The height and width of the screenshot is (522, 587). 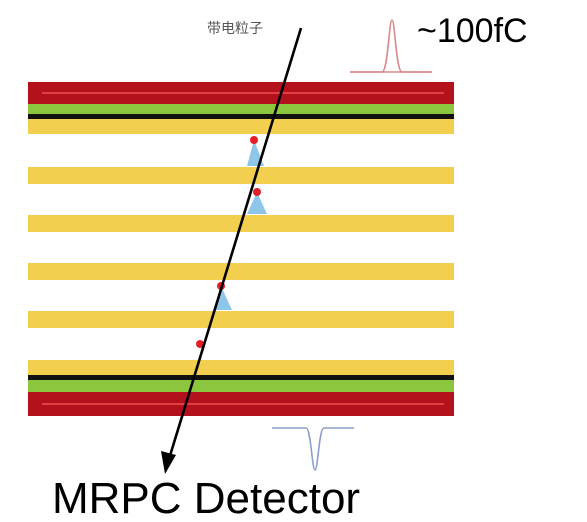 I want to click on negative-pulse-icon, so click(x=313, y=449).